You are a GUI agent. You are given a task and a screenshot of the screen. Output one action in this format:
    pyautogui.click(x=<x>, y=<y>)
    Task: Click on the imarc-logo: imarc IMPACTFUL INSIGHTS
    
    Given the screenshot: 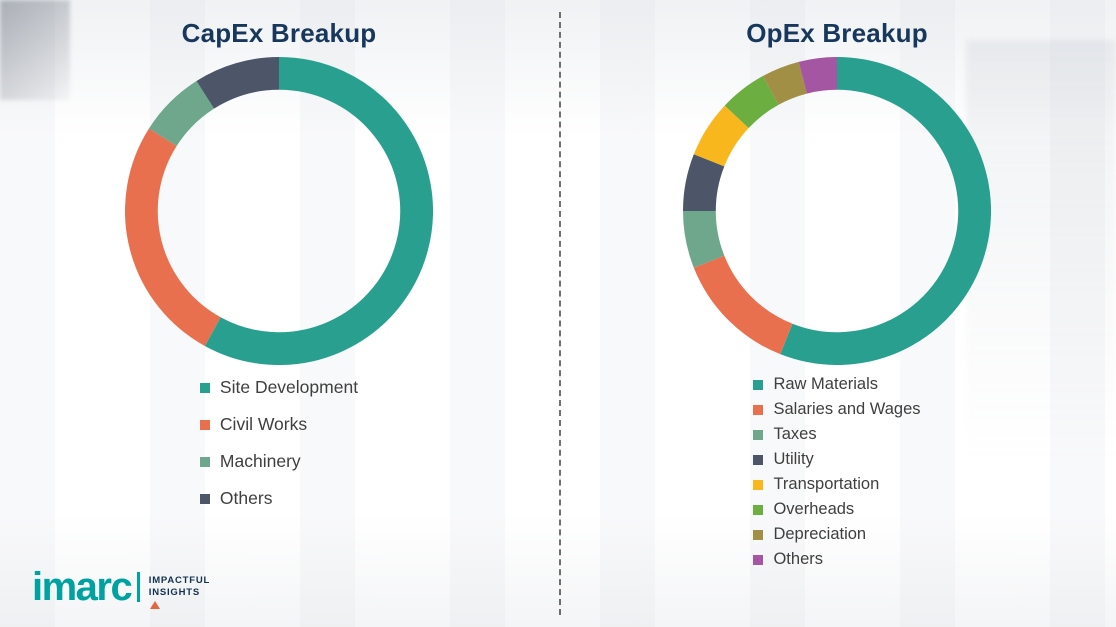 What is the action you would take?
    pyautogui.click(x=121, y=587)
    